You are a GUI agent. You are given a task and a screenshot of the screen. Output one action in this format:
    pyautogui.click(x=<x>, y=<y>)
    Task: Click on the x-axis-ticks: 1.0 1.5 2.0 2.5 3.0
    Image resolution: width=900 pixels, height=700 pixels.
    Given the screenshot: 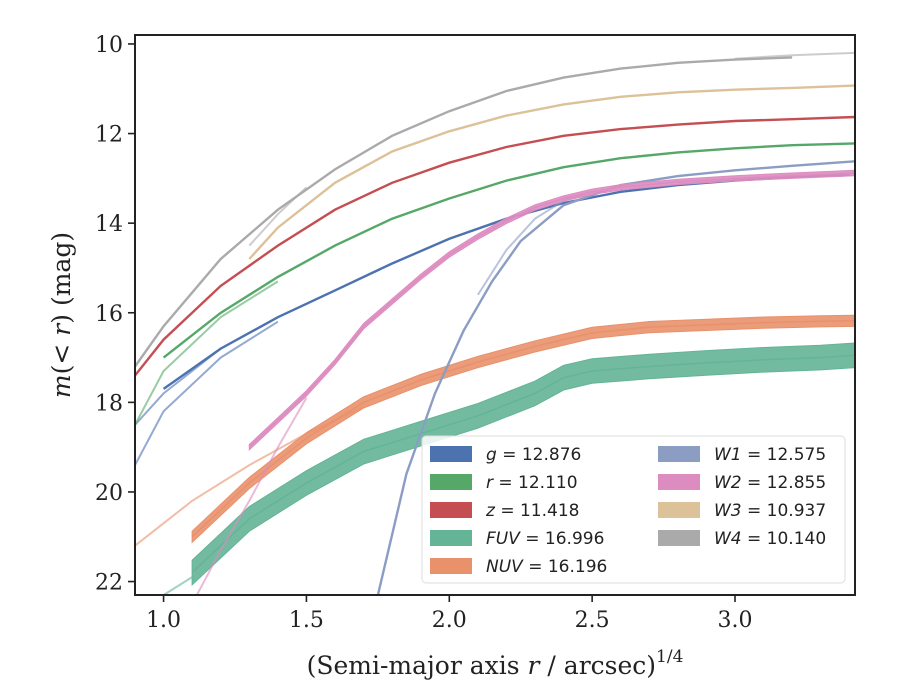 What is the action you would take?
    pyautogui.click(x=449, y=614)
    